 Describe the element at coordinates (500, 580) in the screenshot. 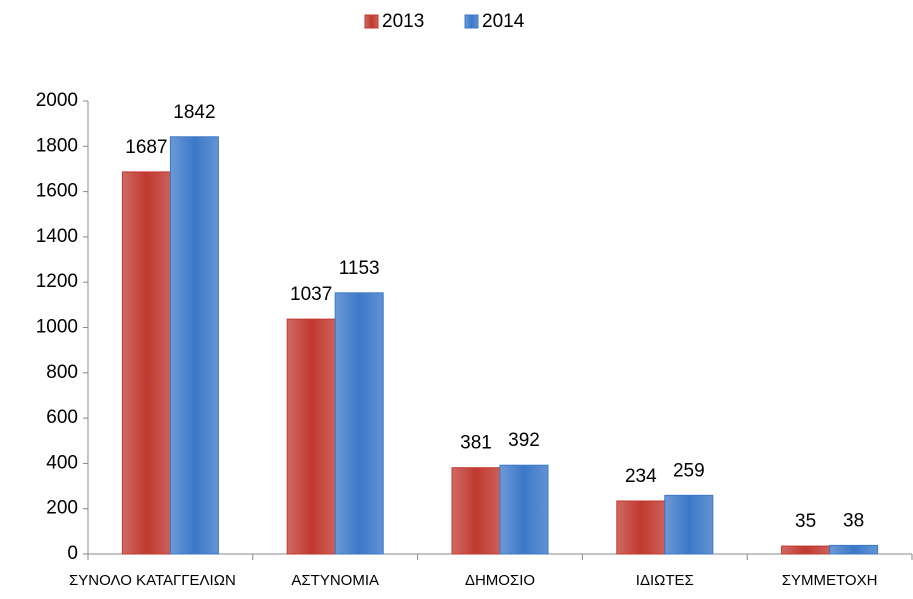

I see `x-tick-label: ΔΗΜΟΣΙΟ` at that location.